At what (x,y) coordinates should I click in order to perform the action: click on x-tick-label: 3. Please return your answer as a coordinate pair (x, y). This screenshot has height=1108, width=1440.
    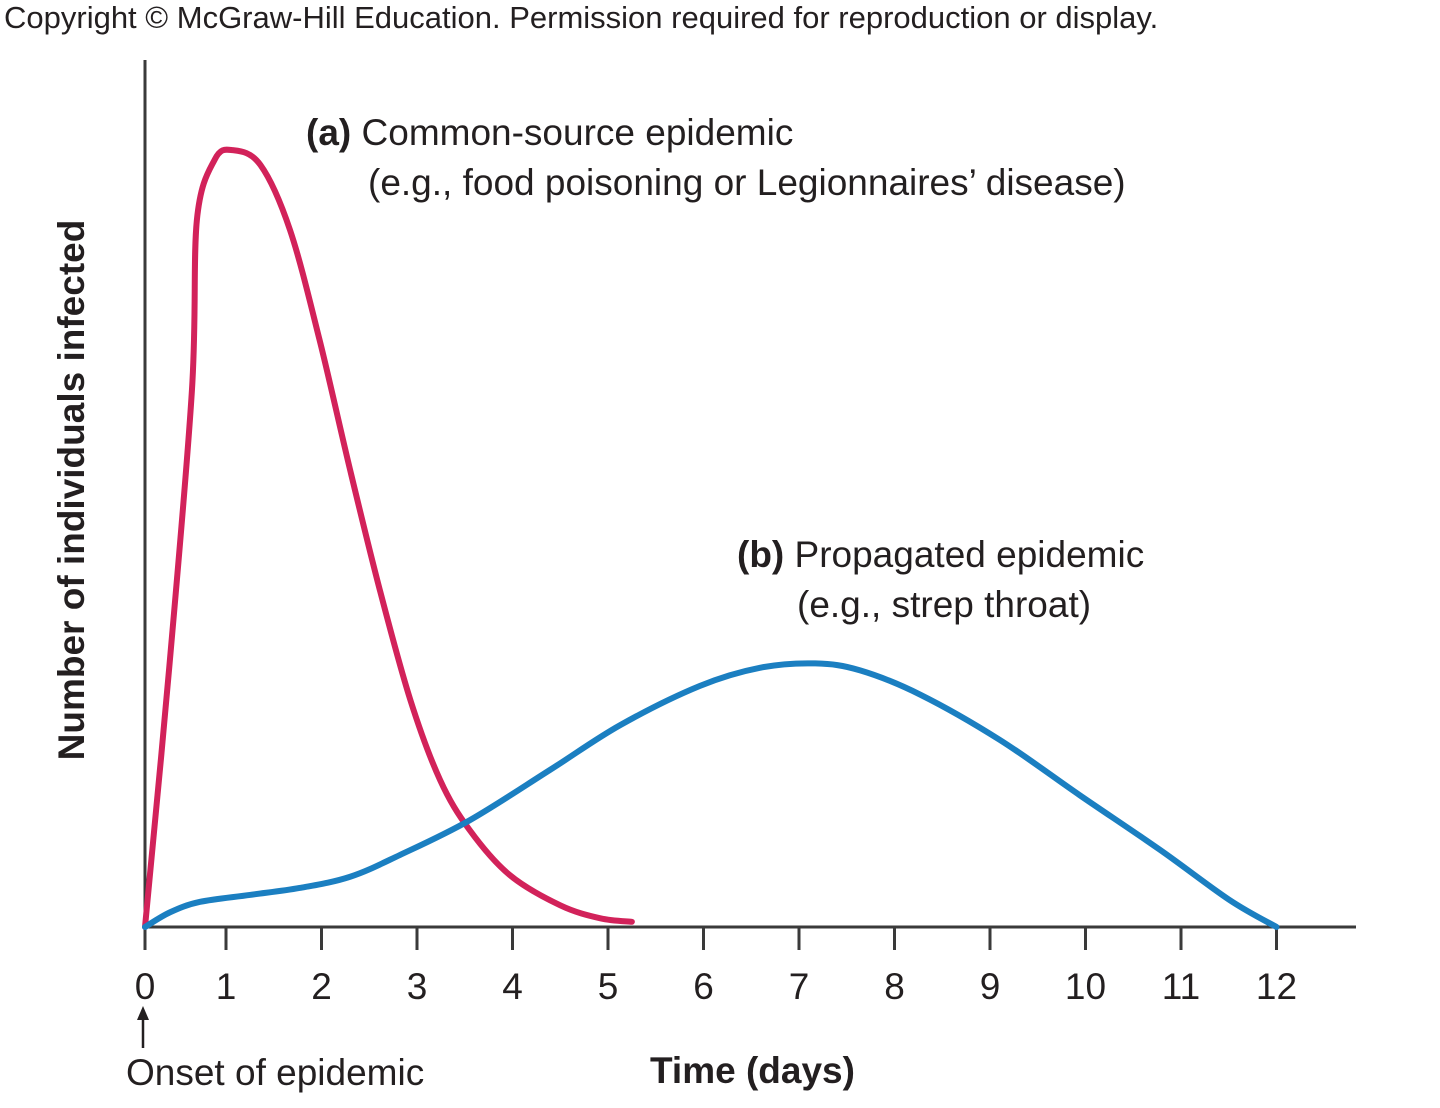
    Looking at the image, I should click on (417, 986).